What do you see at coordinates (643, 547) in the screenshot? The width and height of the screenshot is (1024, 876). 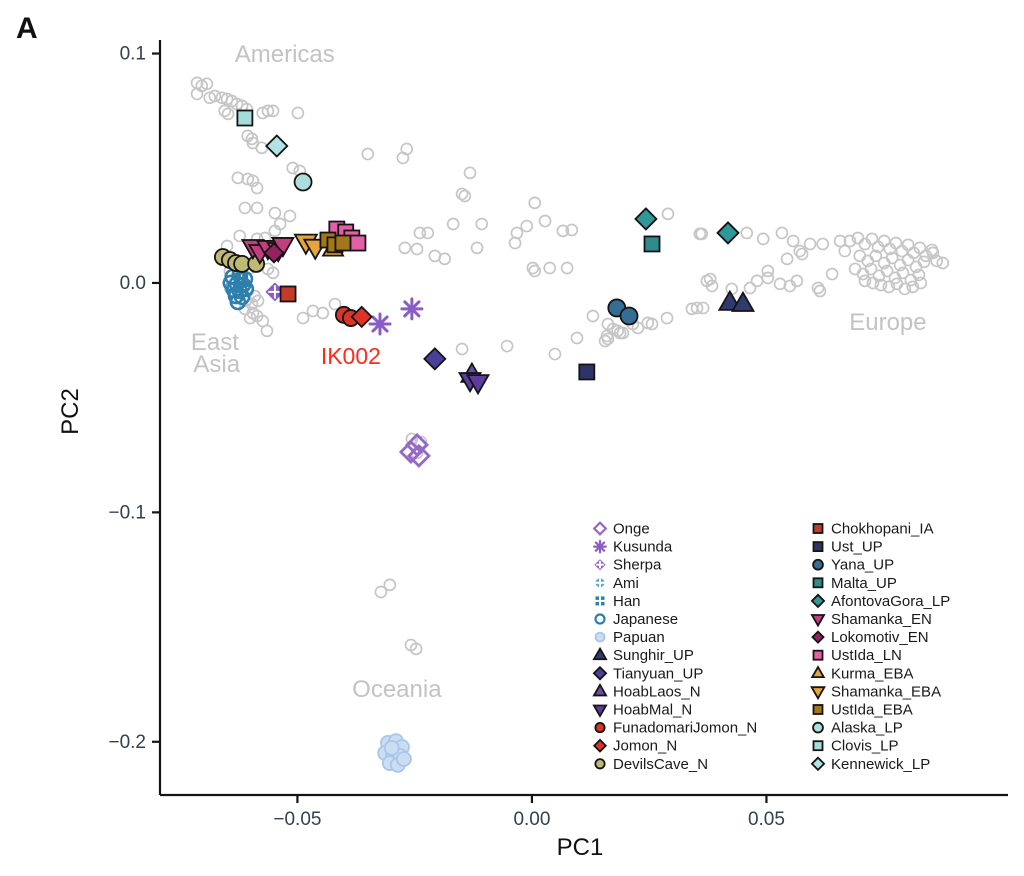 I see `legend-label: Kusunda` at bounding box center [643, 547].